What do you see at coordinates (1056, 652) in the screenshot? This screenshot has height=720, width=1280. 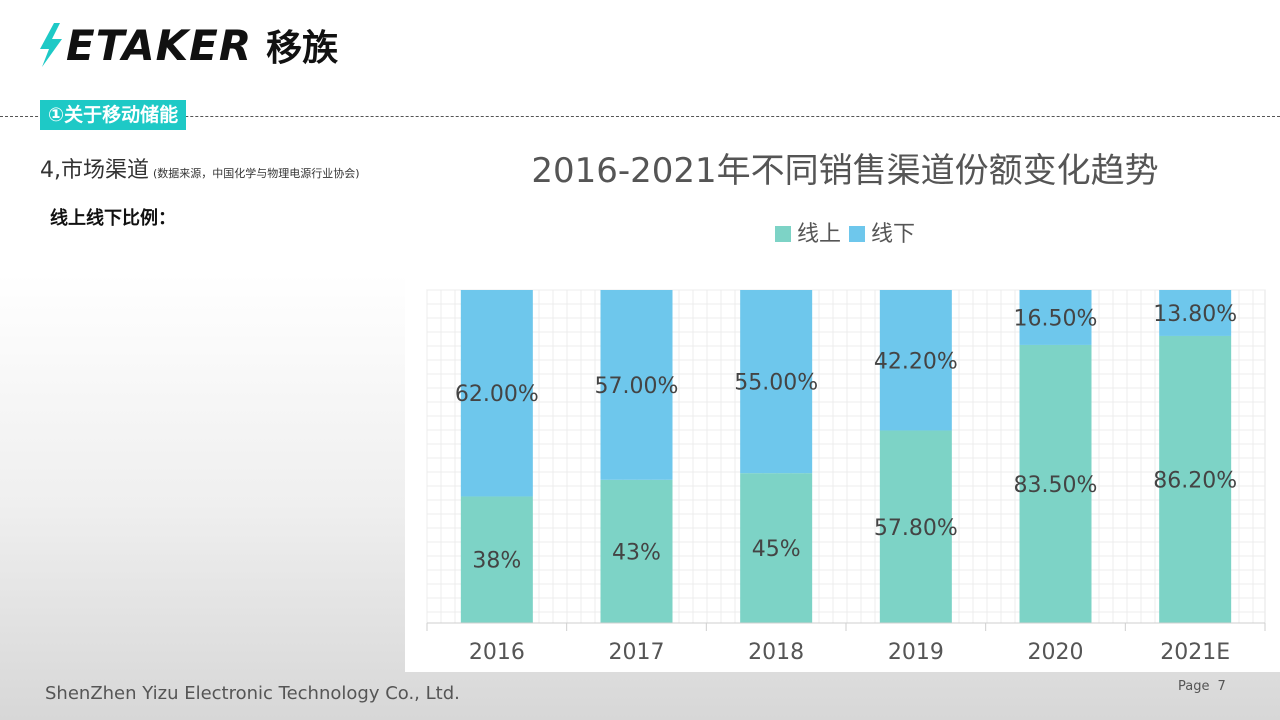 I see `x-tick-label: 2020` at bounding box center [1056, 652].